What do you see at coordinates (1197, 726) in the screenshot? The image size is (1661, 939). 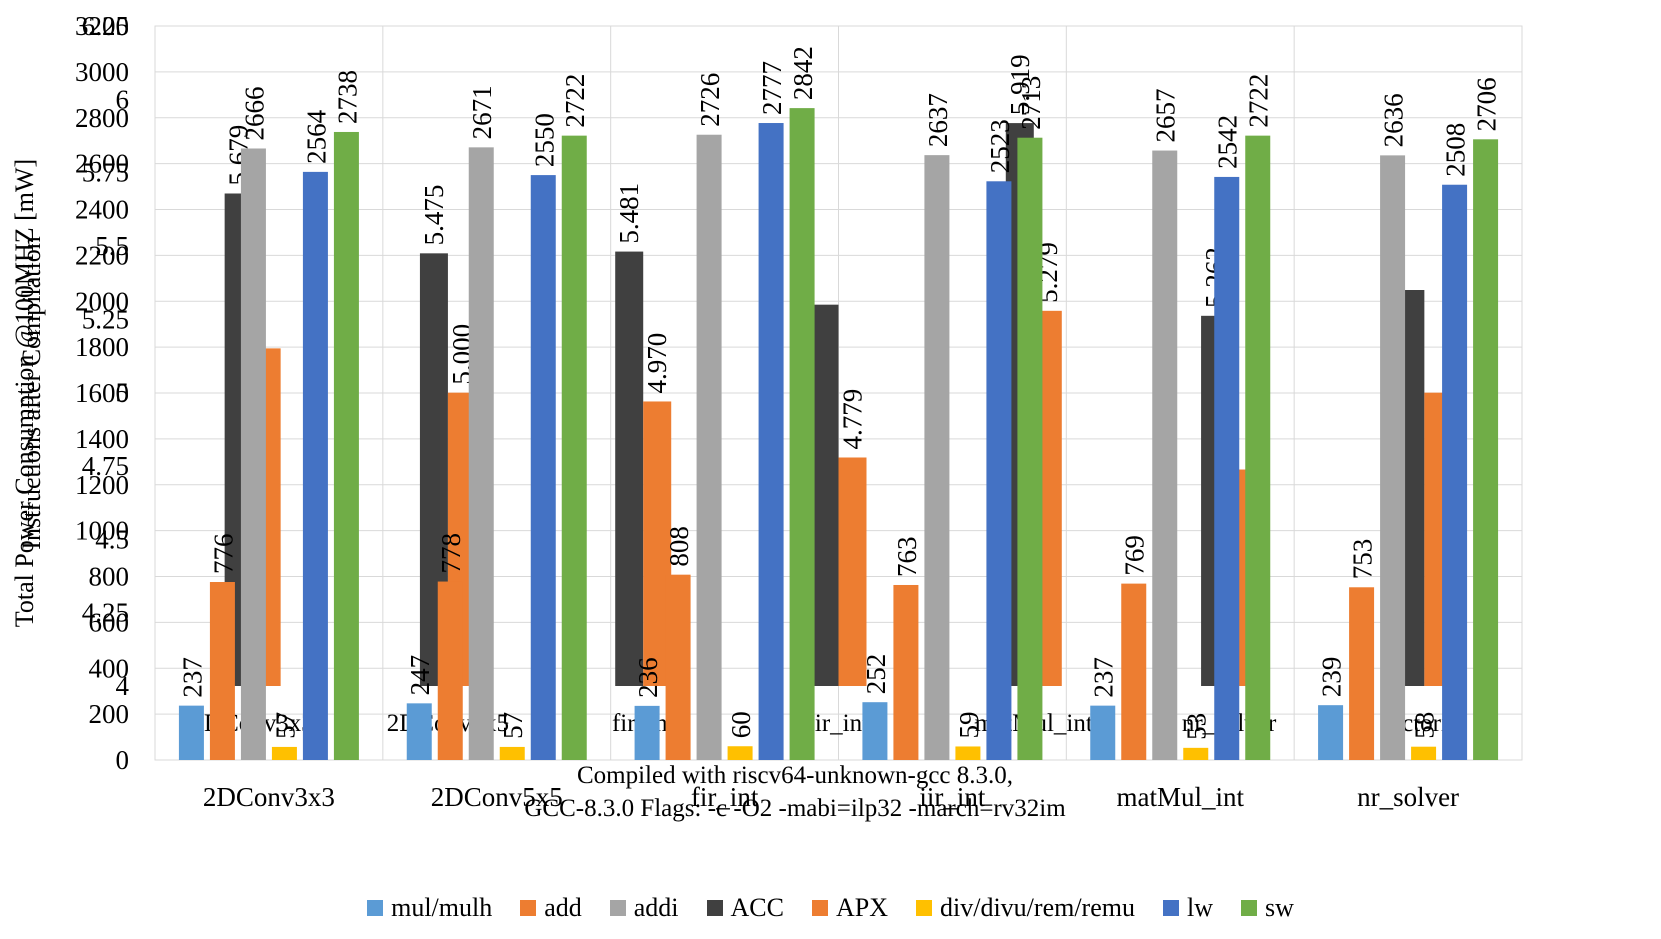 I see `bar-data-label: 53` at bounding box center [1197, 726].